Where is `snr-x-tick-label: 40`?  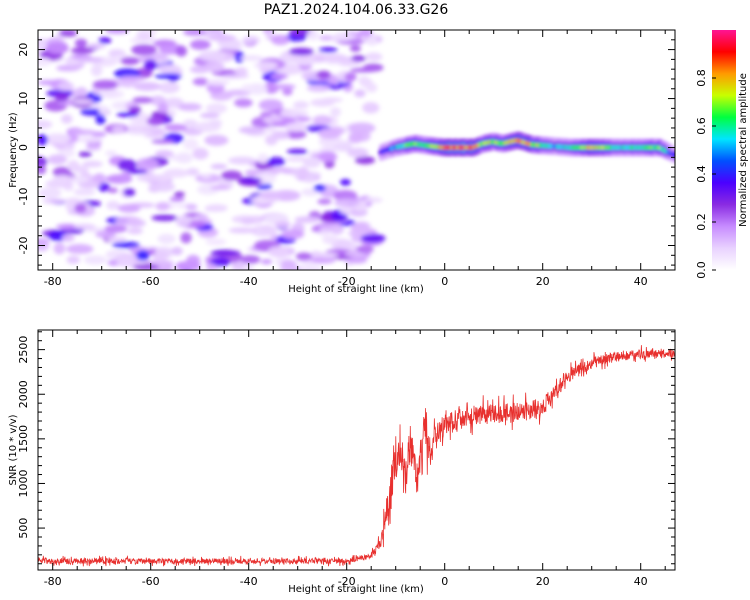 snr-x-tick-label: 40 is located at coordinates (641, 581).